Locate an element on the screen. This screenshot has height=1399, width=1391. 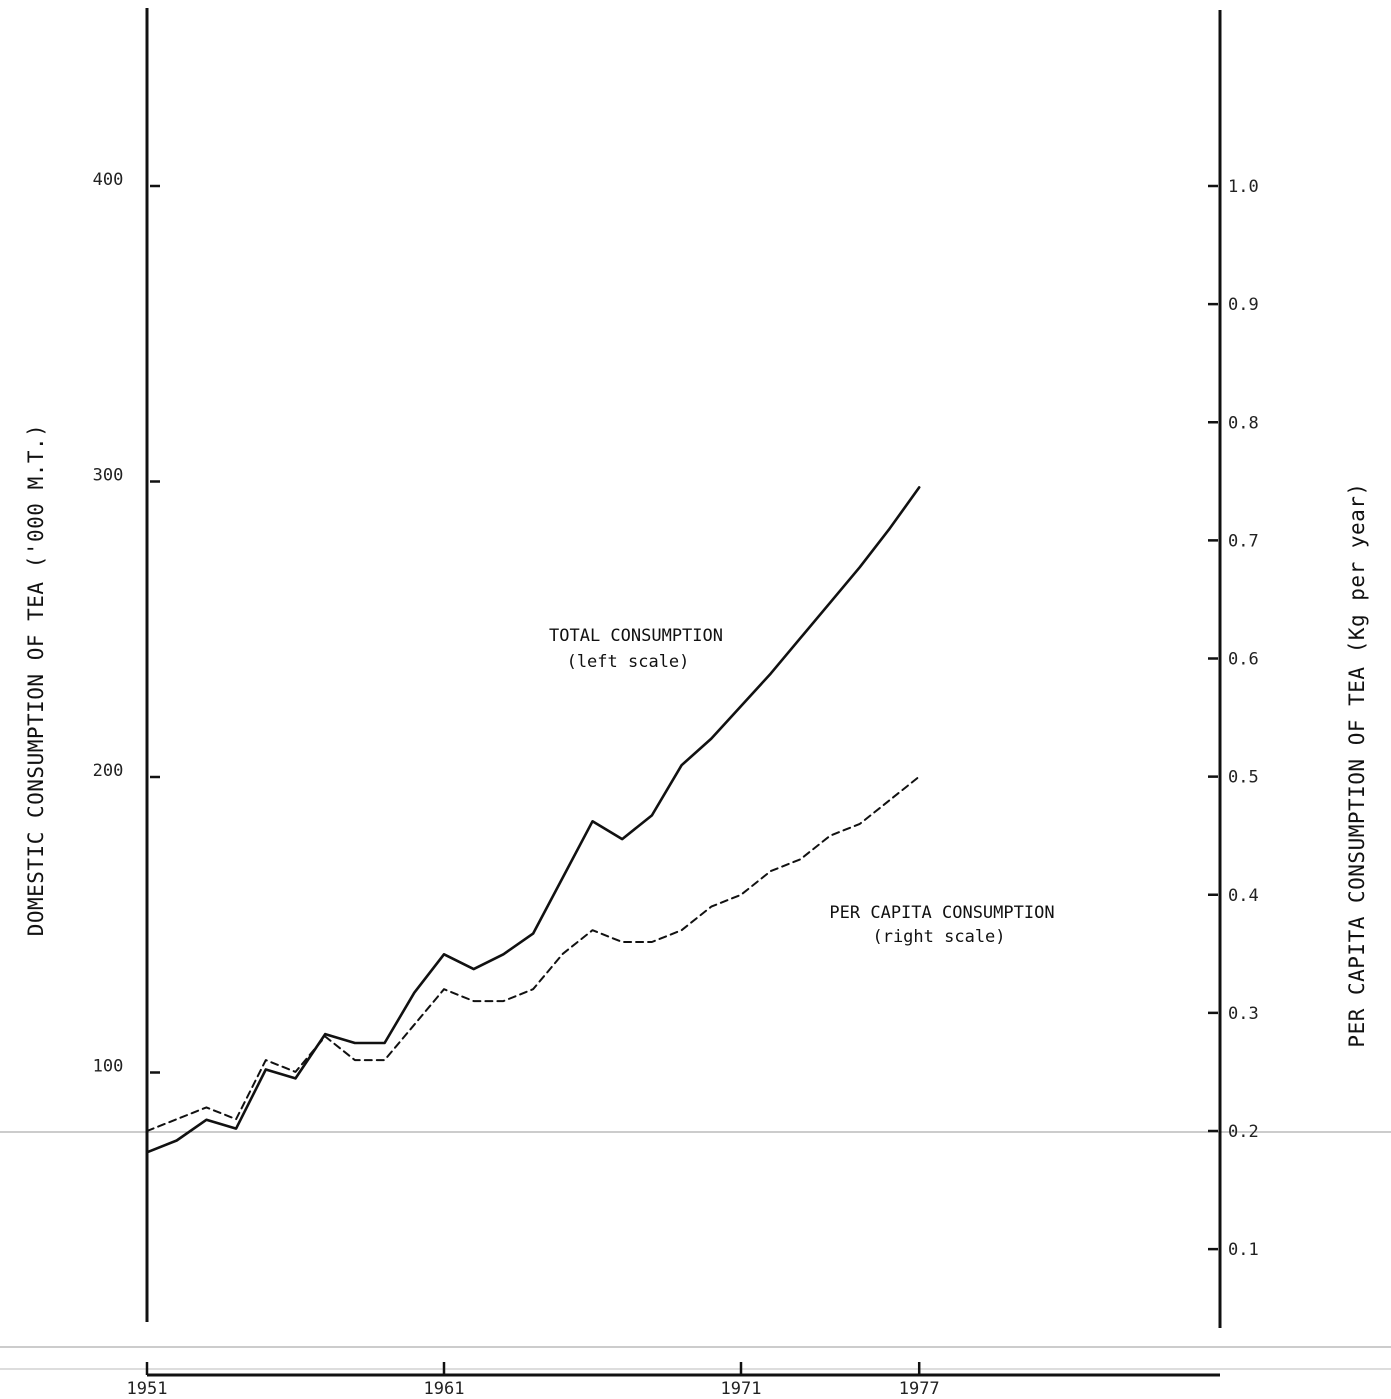
right-tick-label: 0.2 is located at coordinates (1243, 1132).